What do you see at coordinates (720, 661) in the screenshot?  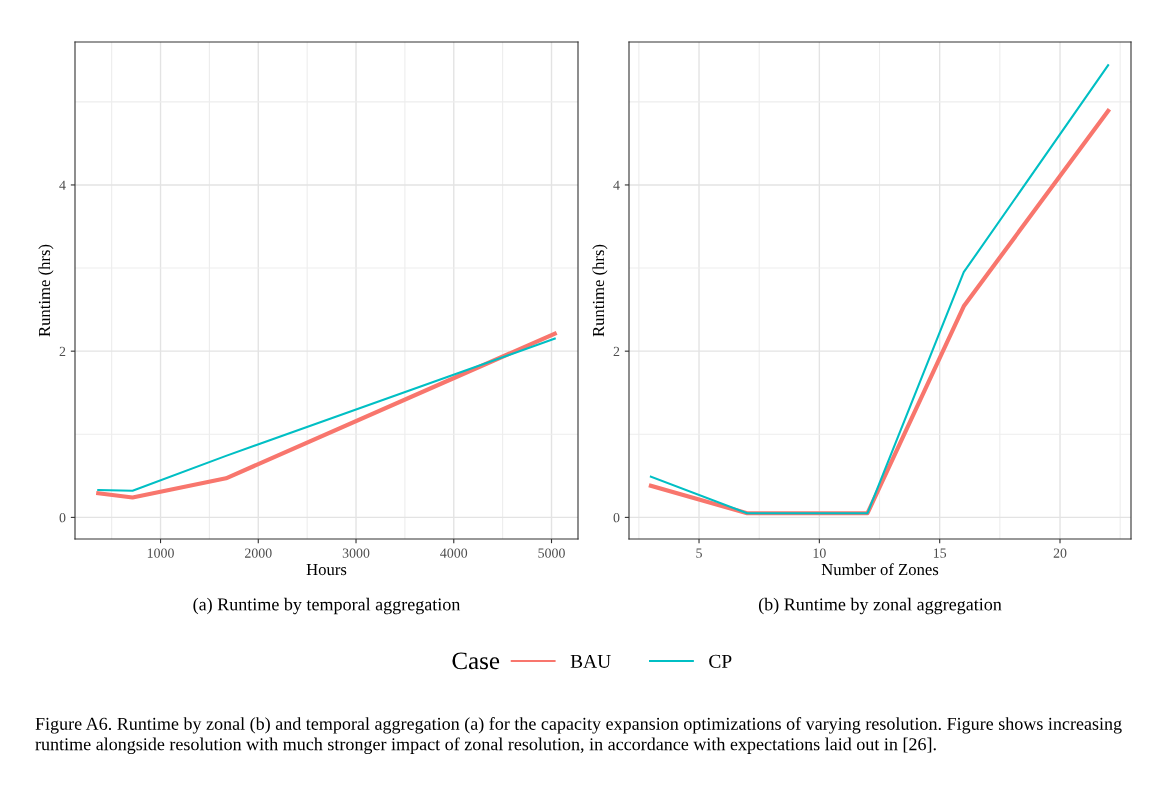 I see `legend-label: CP` at bounding box center [720, 661].